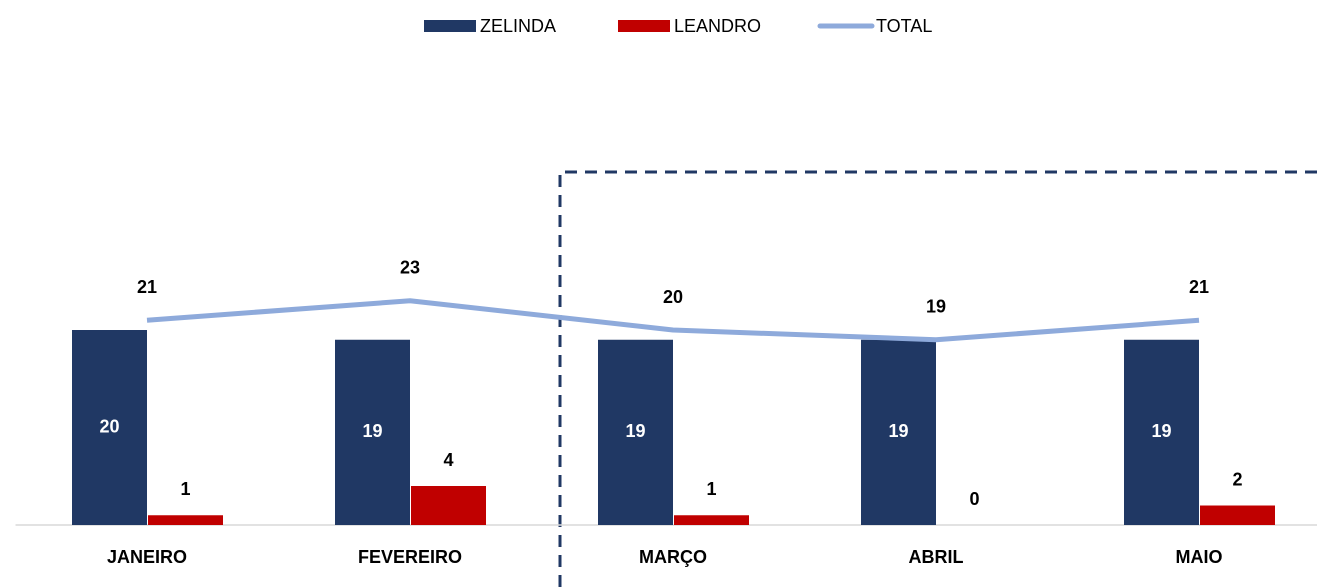  I want to click on legend-label: TOTAL, so click(904, 26).